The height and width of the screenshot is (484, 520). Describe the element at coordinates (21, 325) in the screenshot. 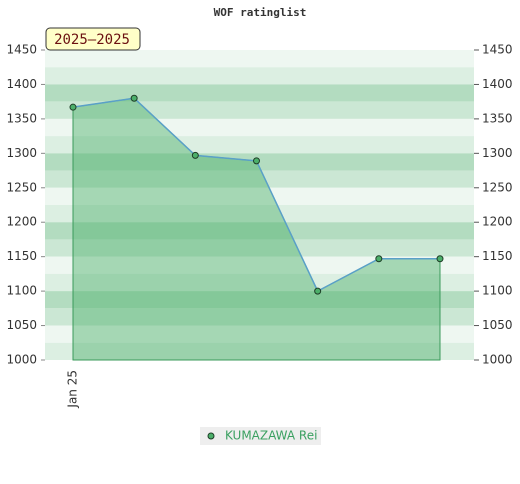

I see `y-tick-label: 1050` at that location.